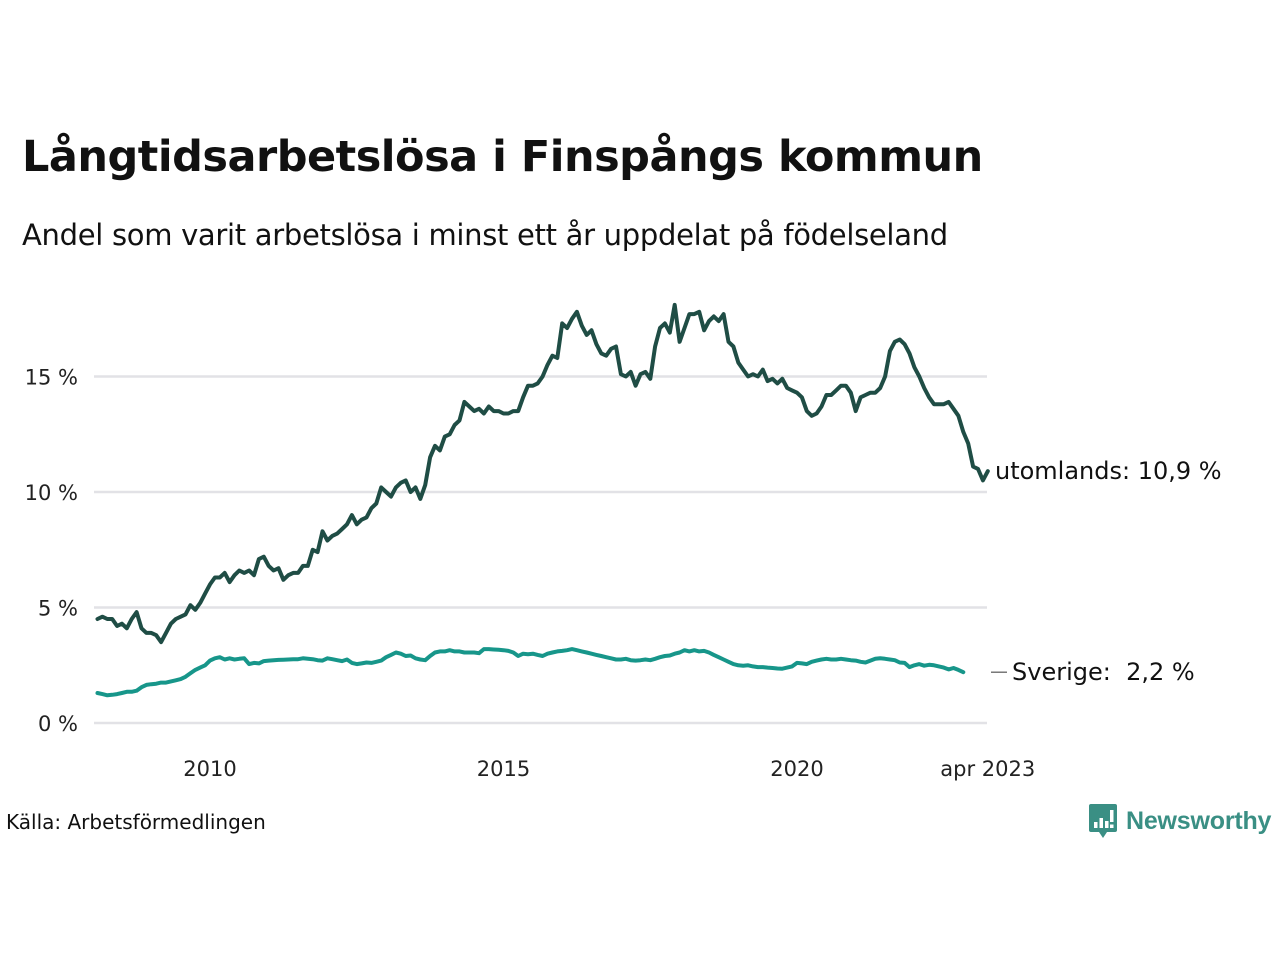 This screenshot has width=1280, height=960. What do you see at coordinates (503, 769) in the screenshot?
I see `x-tick-label: 2015` at bounding box center [503, 769].